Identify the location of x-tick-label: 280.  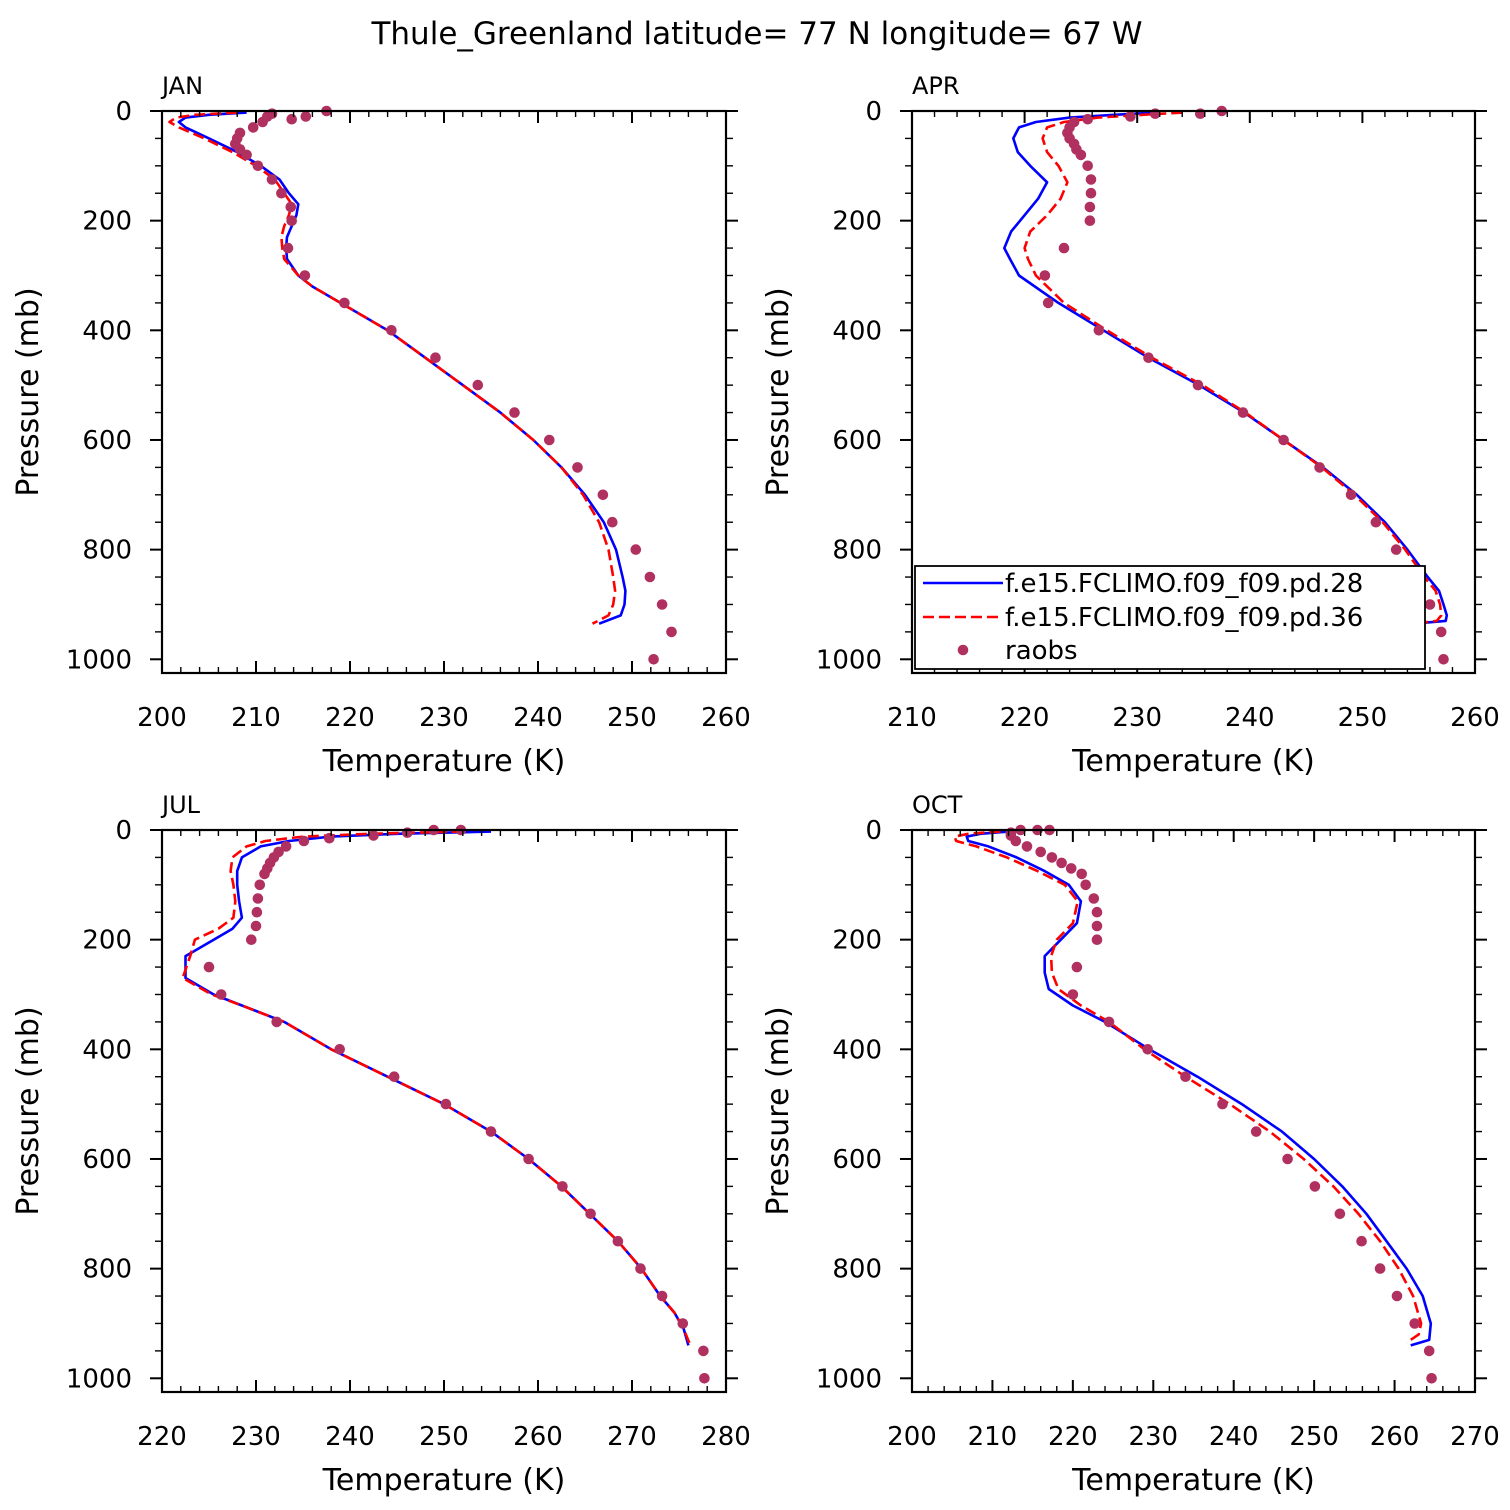
(726, 1437).